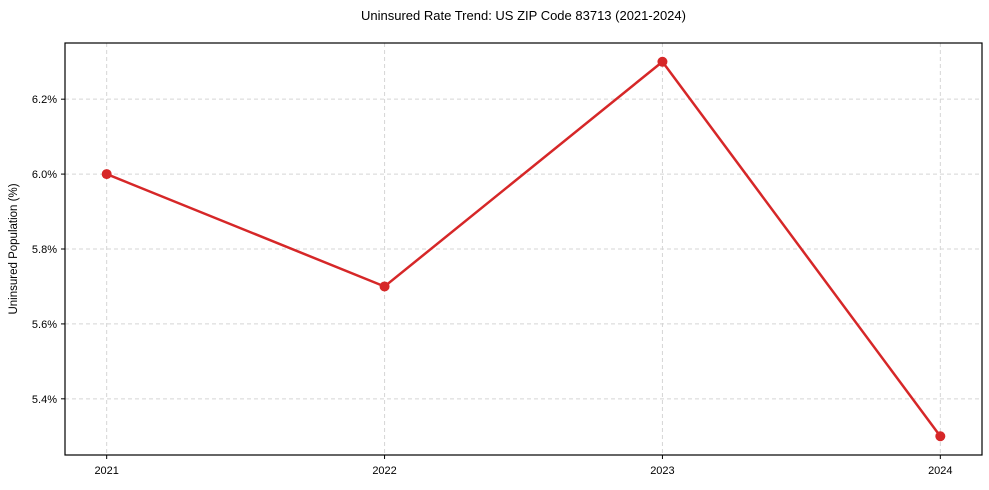 Image resolution: width=989 pixels, height=490 pixels. Describe the element at coordinates (384, 471) in the screenshot. I see `x-tick-label: 2022` at that location.